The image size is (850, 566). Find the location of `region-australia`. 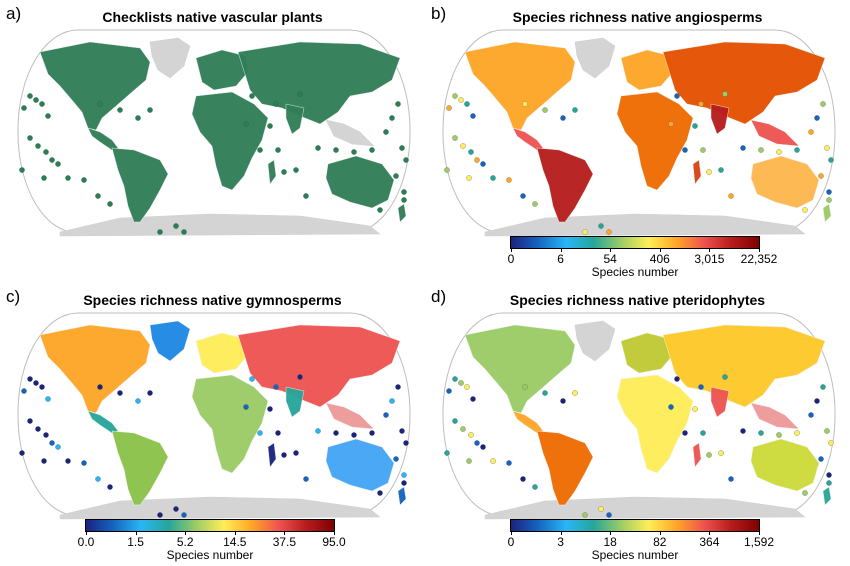

region-australia is located at coordinates (785, 182).